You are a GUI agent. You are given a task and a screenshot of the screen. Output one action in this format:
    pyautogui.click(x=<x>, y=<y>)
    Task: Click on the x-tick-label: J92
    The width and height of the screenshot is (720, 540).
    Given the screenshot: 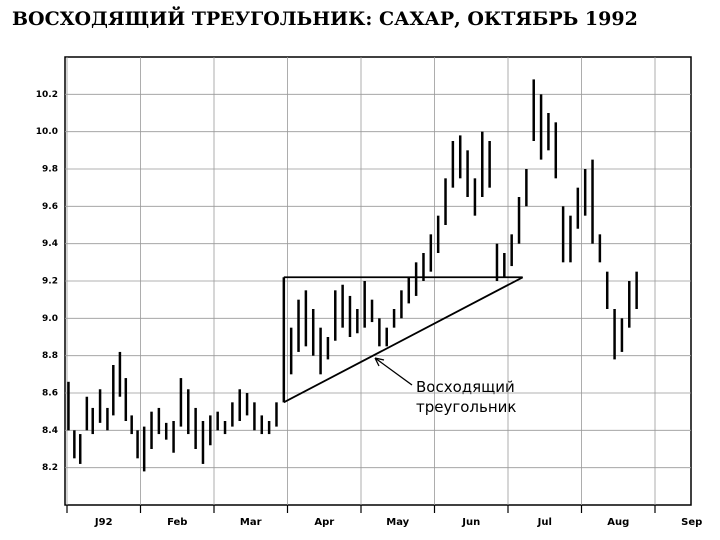 What is the action you would take?
    pyautogui.click(x=103, y=522)
    